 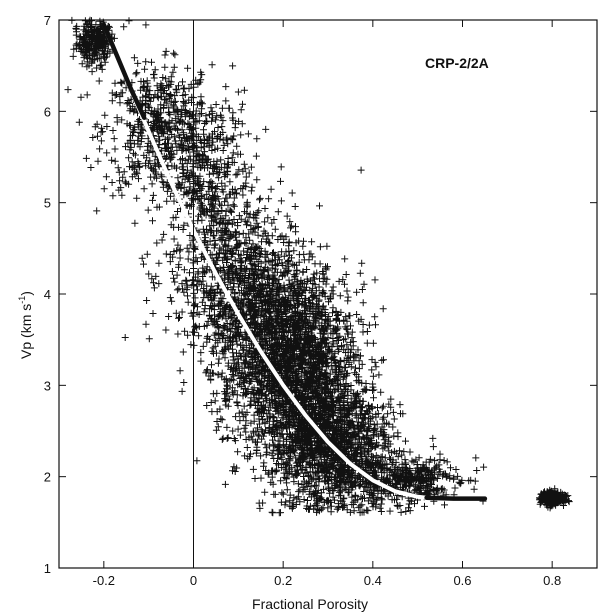 What do you see at coordinates (456, 498) in the screenshot?
I see `fit-curve-black-tail` at bounding box center [456, 498].